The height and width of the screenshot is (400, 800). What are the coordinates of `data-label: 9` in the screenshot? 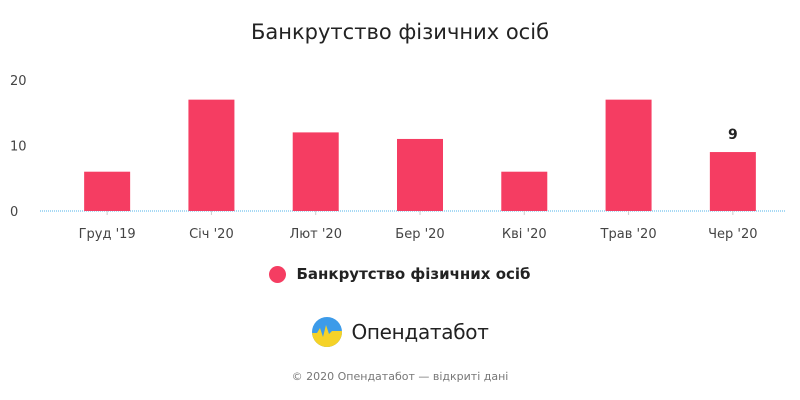 It's located at (733, 135).